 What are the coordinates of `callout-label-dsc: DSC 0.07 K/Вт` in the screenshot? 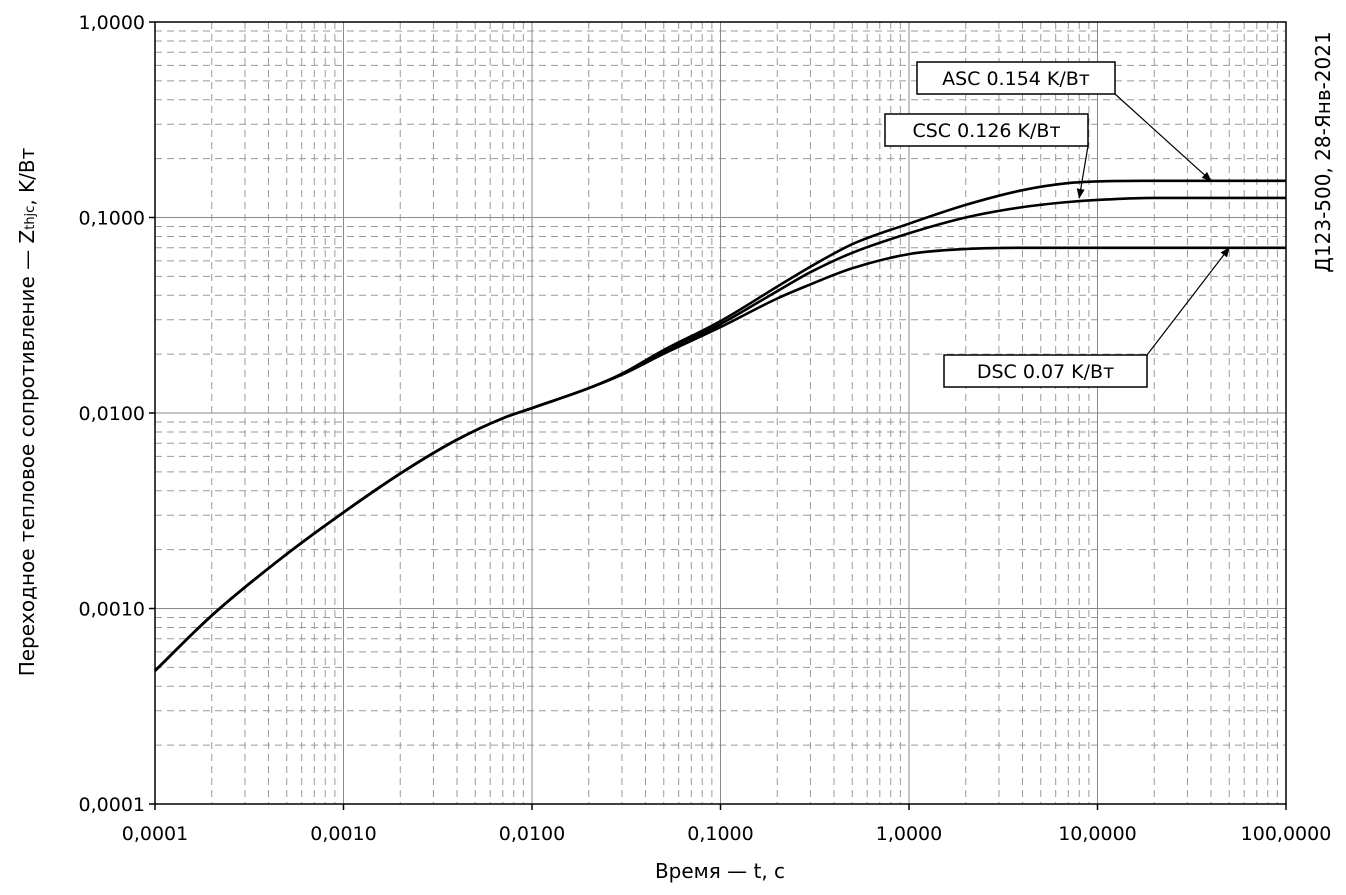 It's located at (1045, 372).